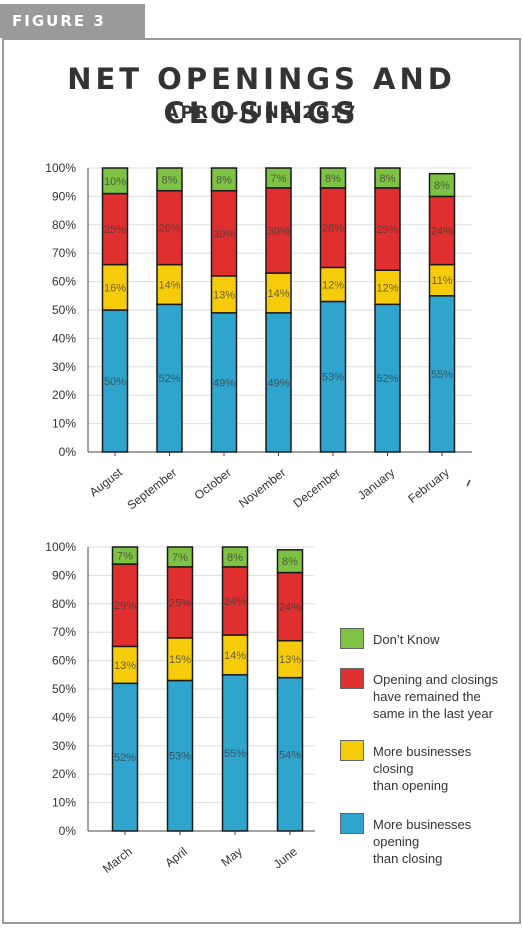  What do you see at coordinates (72, 21) in the screenshot?
I see `figure-label: FIGURE 3` at bounding box center [72, 21].